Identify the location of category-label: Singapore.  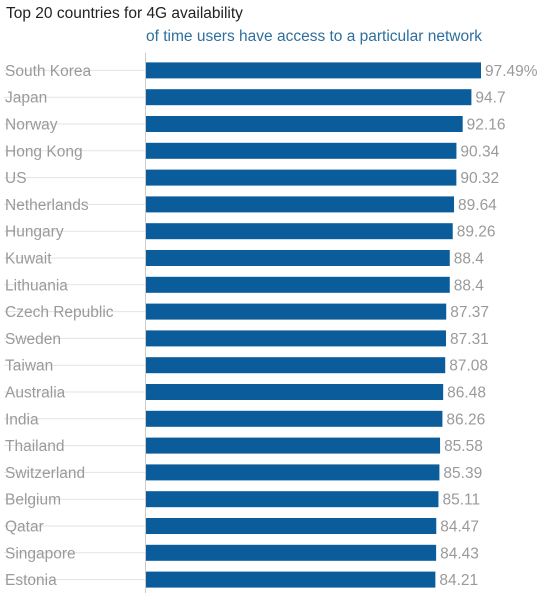
(40, 553).